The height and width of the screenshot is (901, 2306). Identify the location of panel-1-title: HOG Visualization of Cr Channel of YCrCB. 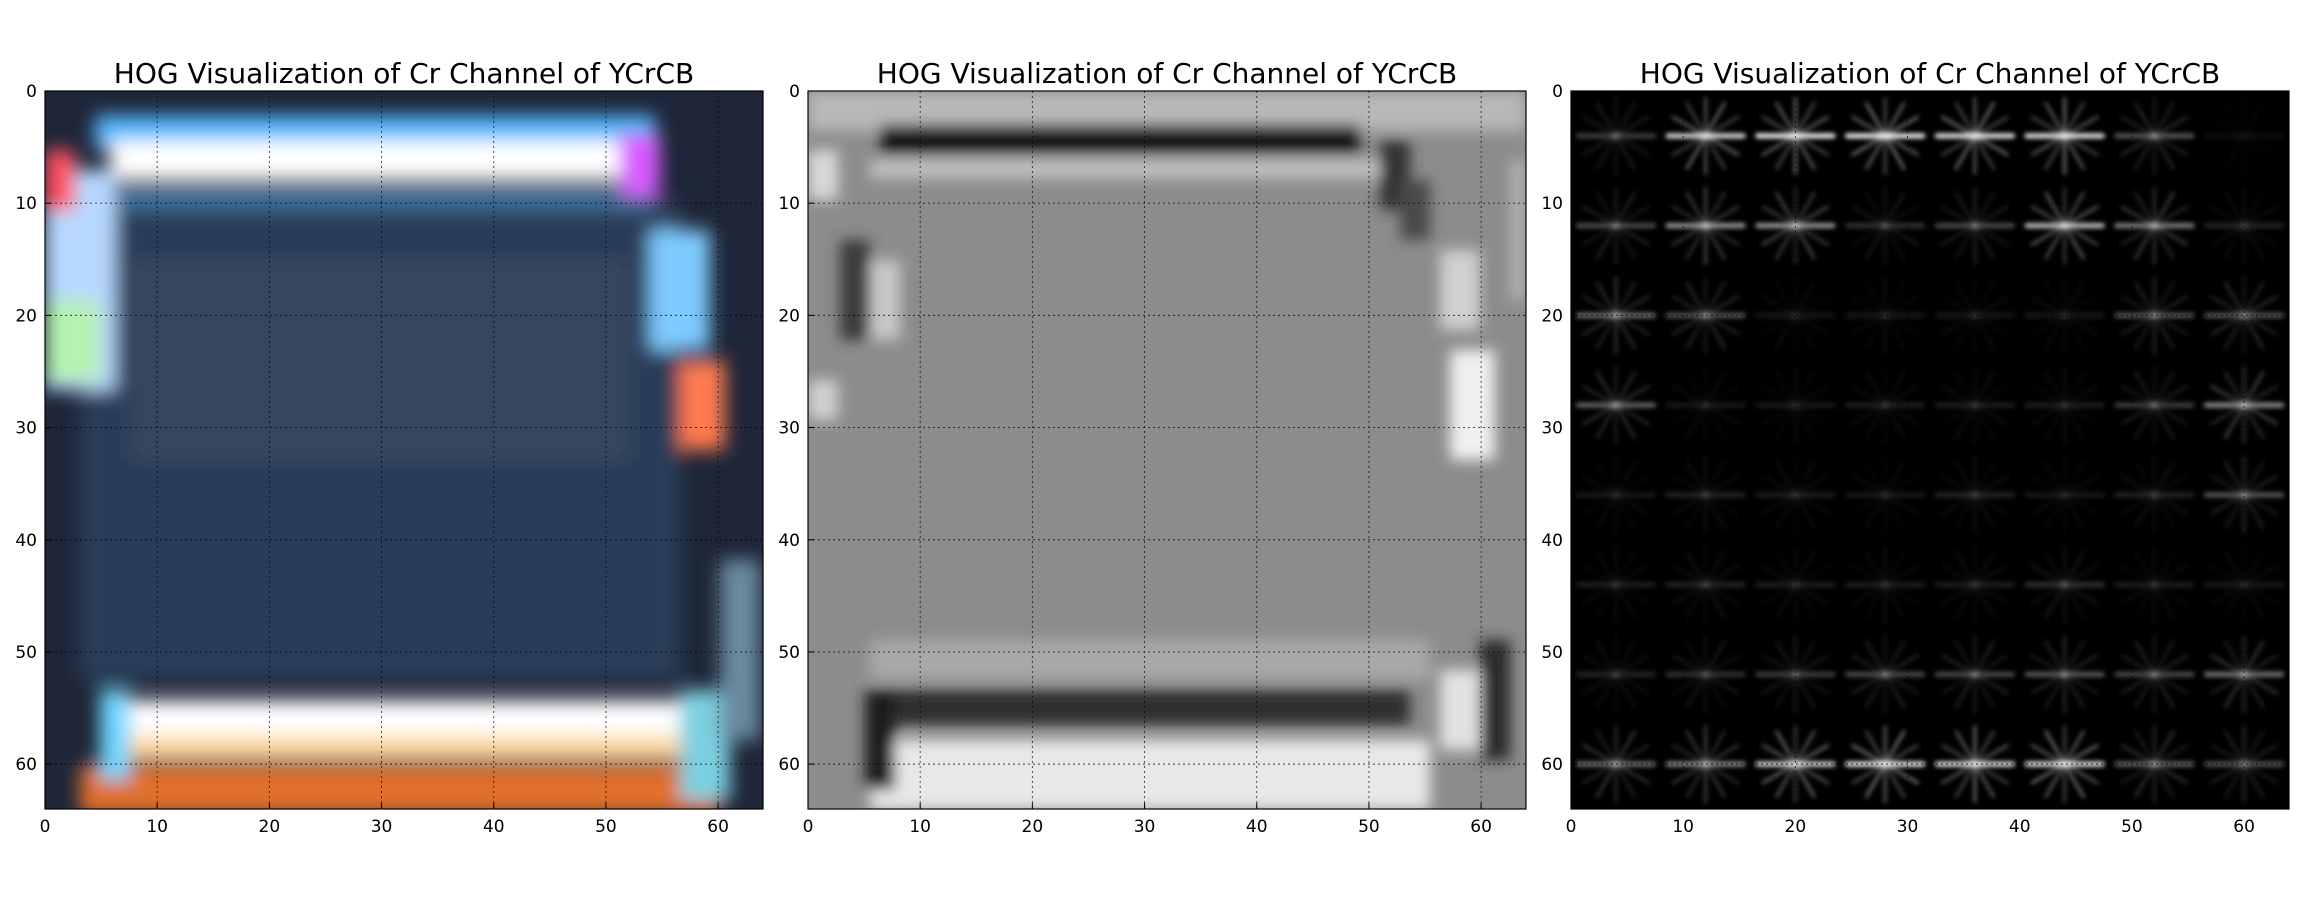
(404, 73).